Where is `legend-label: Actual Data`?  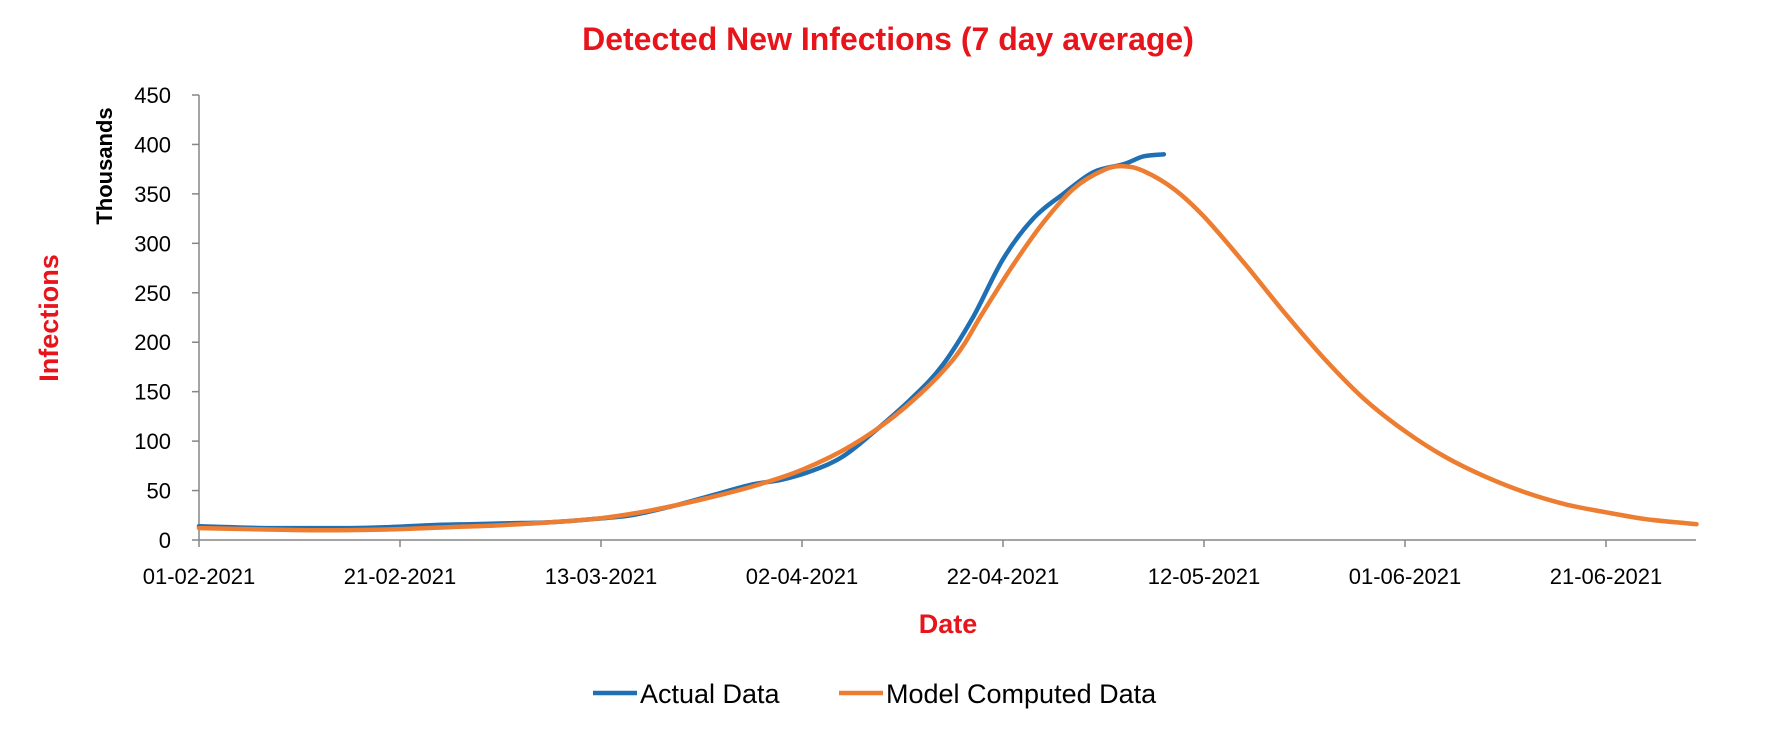
legend-label: Actual Data is located at coordinates (710, 694).